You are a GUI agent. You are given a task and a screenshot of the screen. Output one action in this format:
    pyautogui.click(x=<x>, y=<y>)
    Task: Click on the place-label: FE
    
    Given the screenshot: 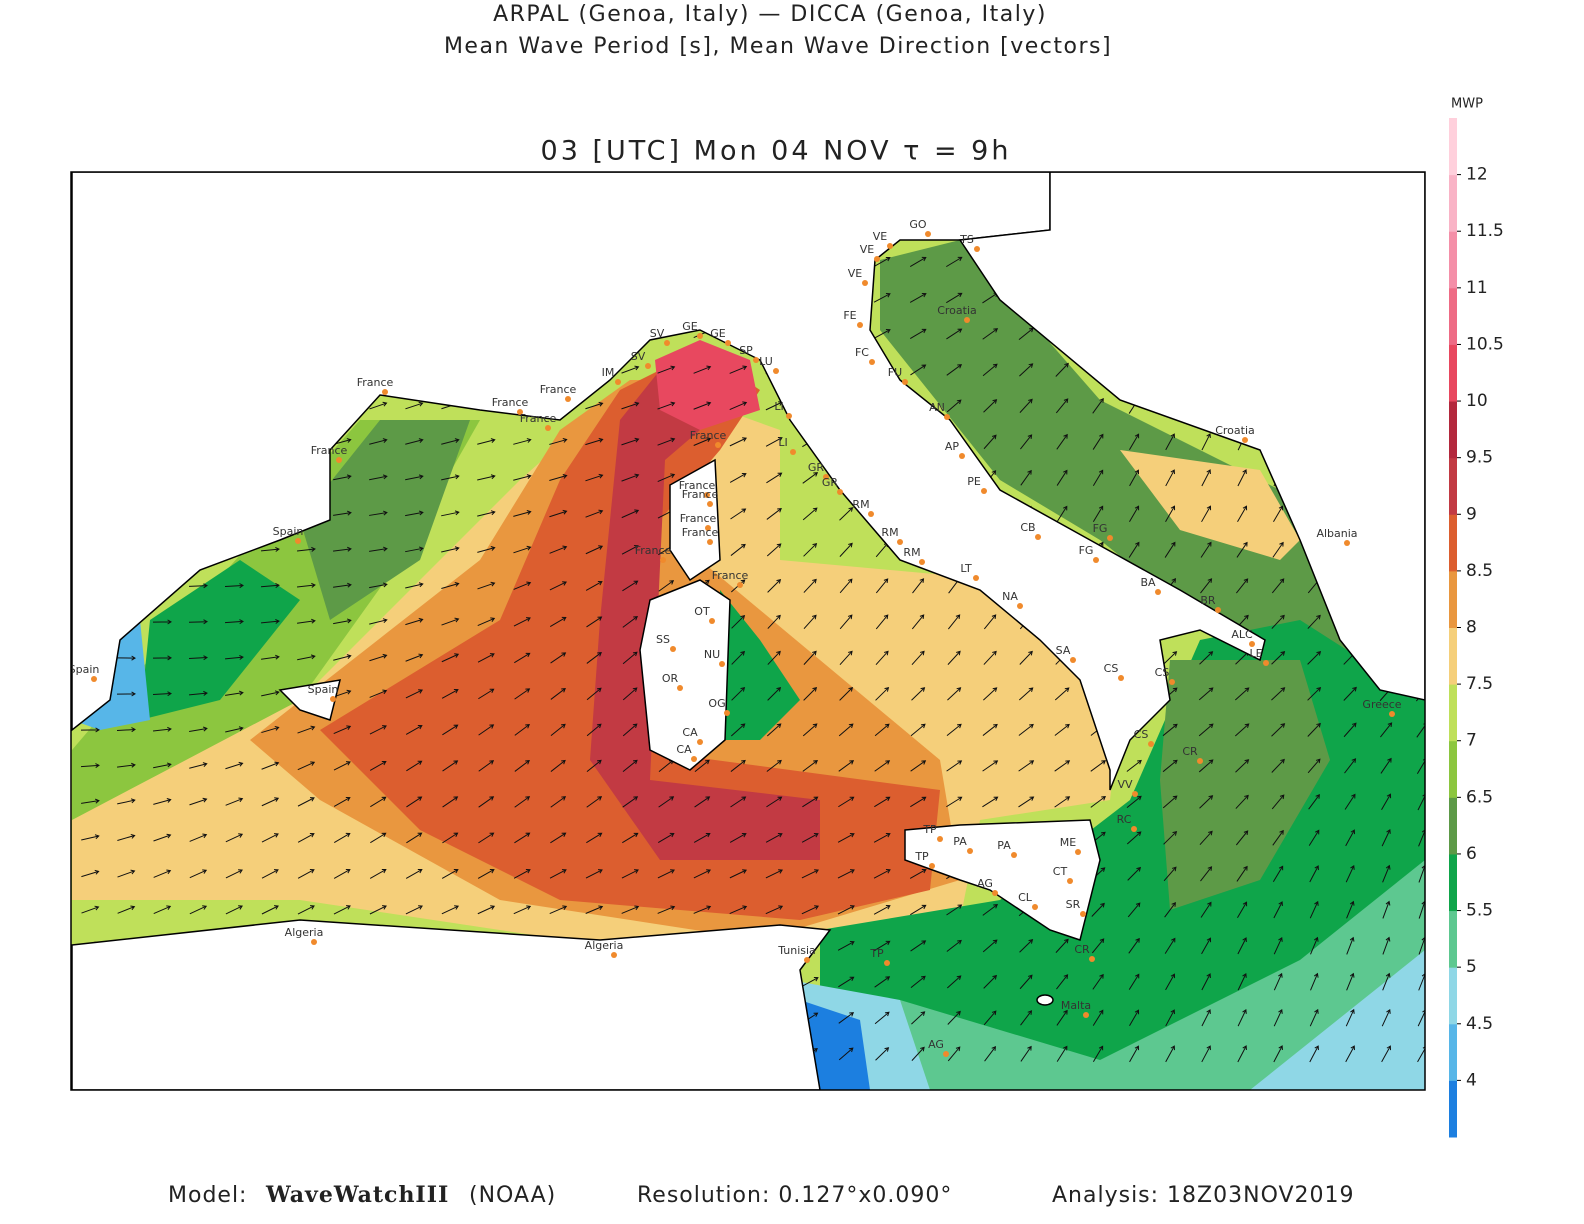 What is the action you would take?
    pyautogui.click(x=849, y=315)
    